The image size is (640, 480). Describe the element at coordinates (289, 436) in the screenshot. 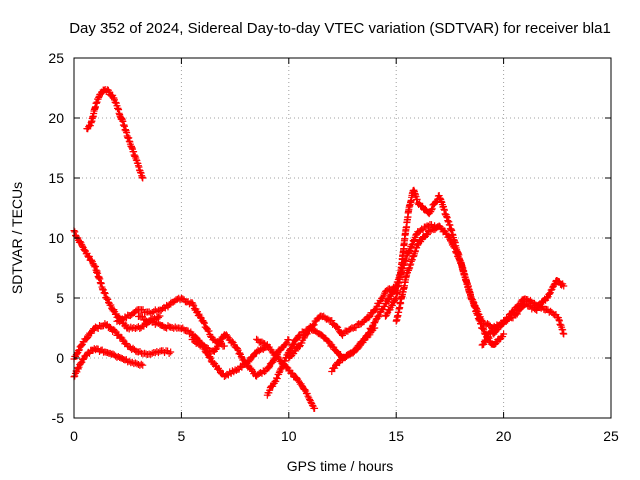

I see `x-tick-label: 10` at that location.